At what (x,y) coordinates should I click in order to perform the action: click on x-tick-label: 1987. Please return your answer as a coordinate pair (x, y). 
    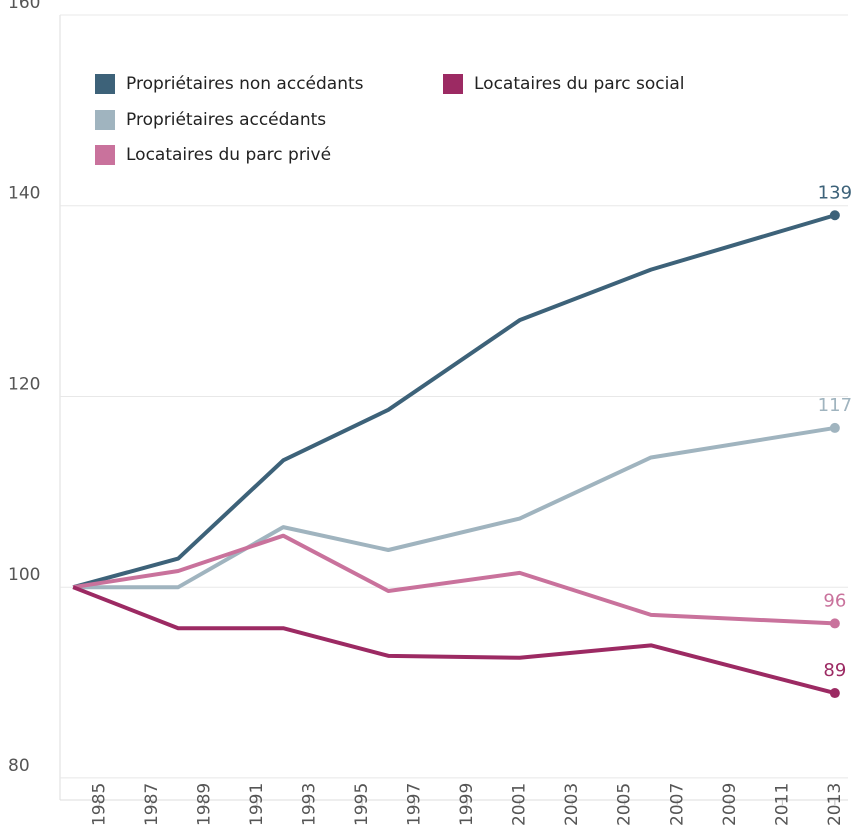
    Looking at the image, I should click on (152, 804).